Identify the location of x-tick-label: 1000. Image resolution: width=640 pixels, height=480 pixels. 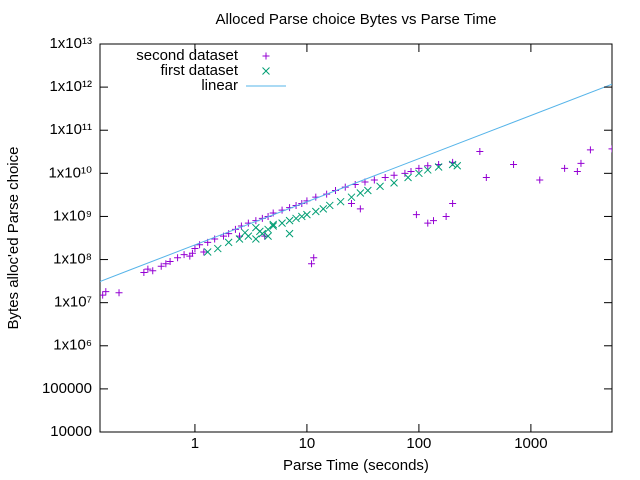
(530, 443).